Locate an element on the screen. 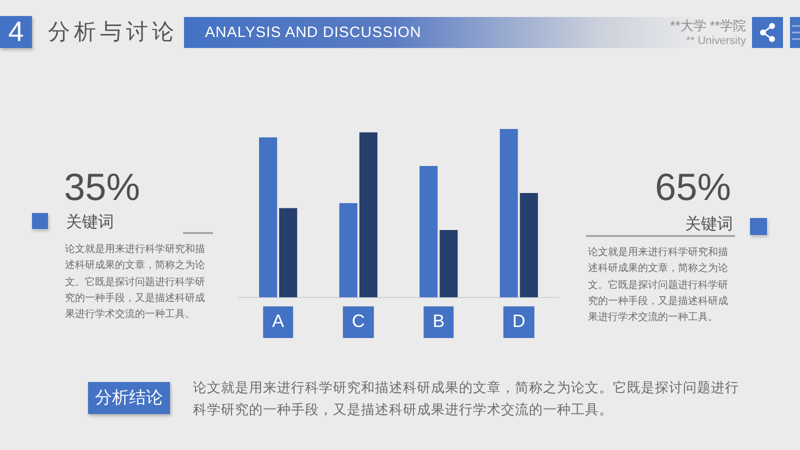 This screenshot has width=800, height=450. x-tick-label: C is located at coordinates (358, 321).